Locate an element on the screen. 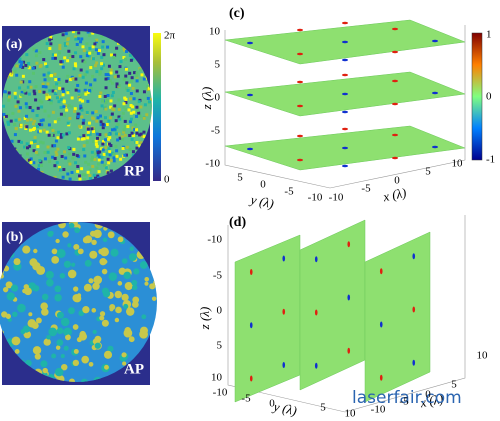  tick-label: 5 is located at coordinates (220, 346).